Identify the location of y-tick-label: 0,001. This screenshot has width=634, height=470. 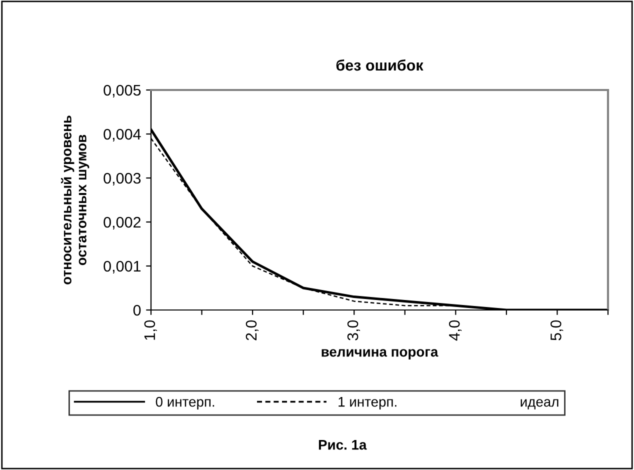
(122, 267).